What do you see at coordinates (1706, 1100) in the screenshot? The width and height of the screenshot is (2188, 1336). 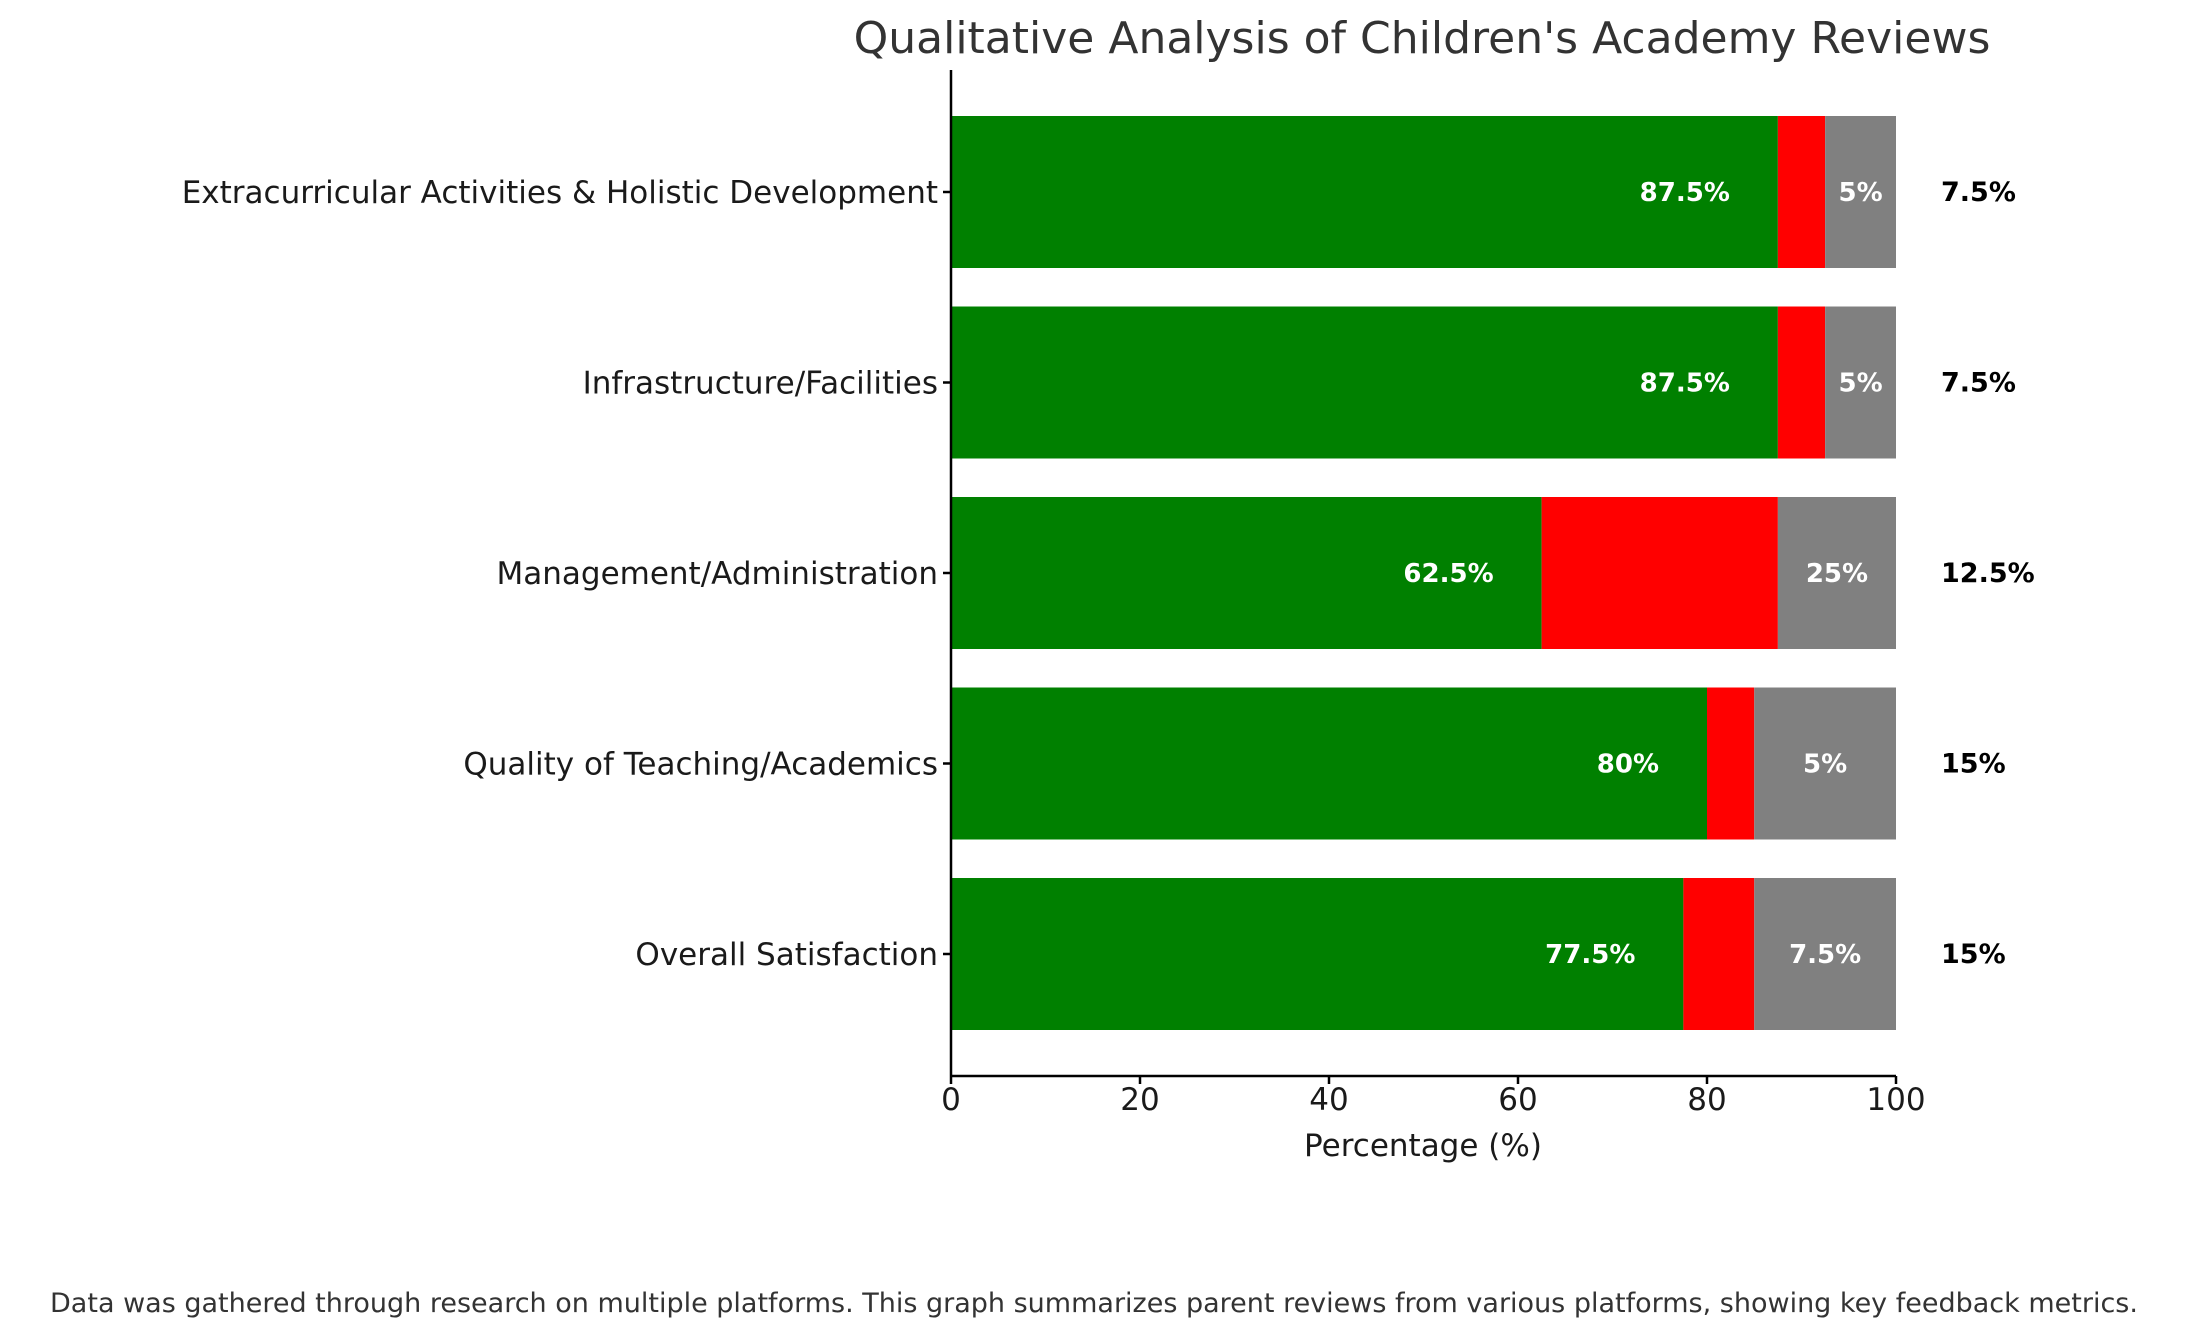 I see `x-tick-label: 80` at bounding box center [1706, 1100].